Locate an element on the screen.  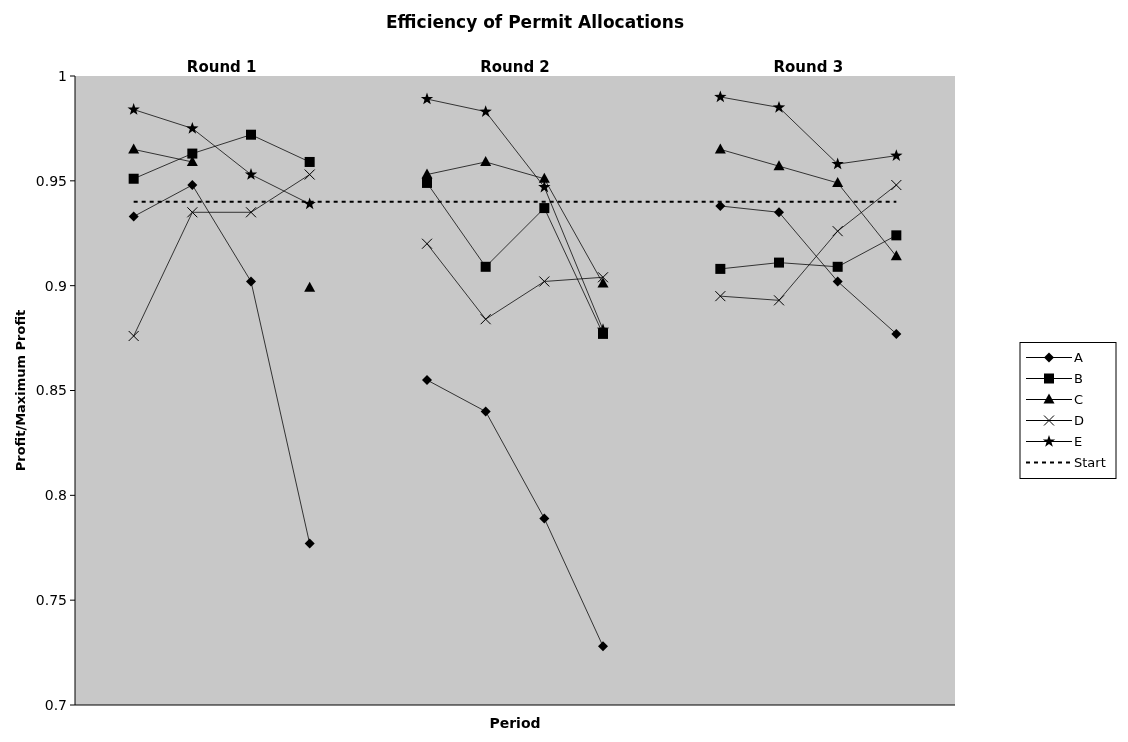
x-axis-title: Period is located at coordinates (515, 723).